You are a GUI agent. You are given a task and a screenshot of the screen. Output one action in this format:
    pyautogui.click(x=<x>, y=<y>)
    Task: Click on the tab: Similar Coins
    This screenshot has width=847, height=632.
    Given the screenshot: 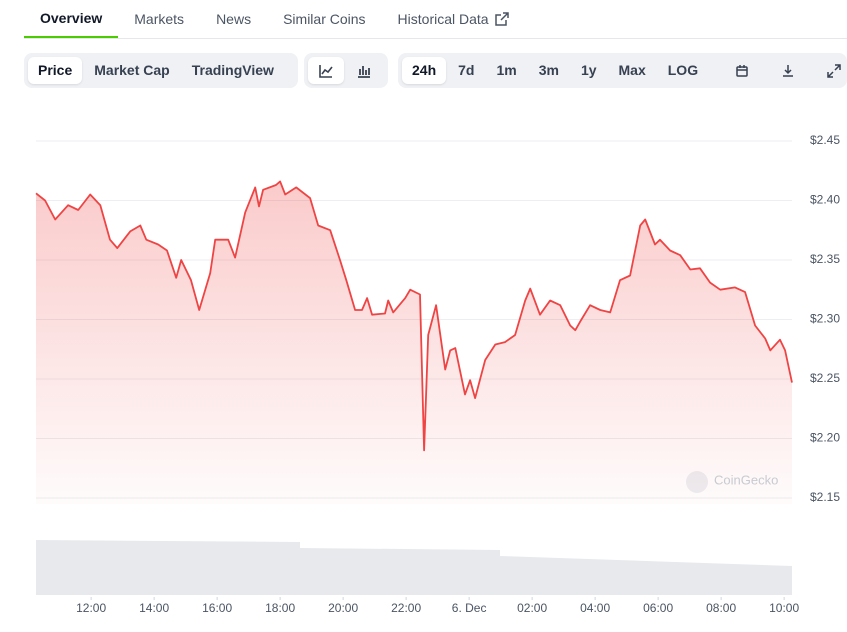 What is the action you would take?
    pyautogui.click(x=324, y=19)
    